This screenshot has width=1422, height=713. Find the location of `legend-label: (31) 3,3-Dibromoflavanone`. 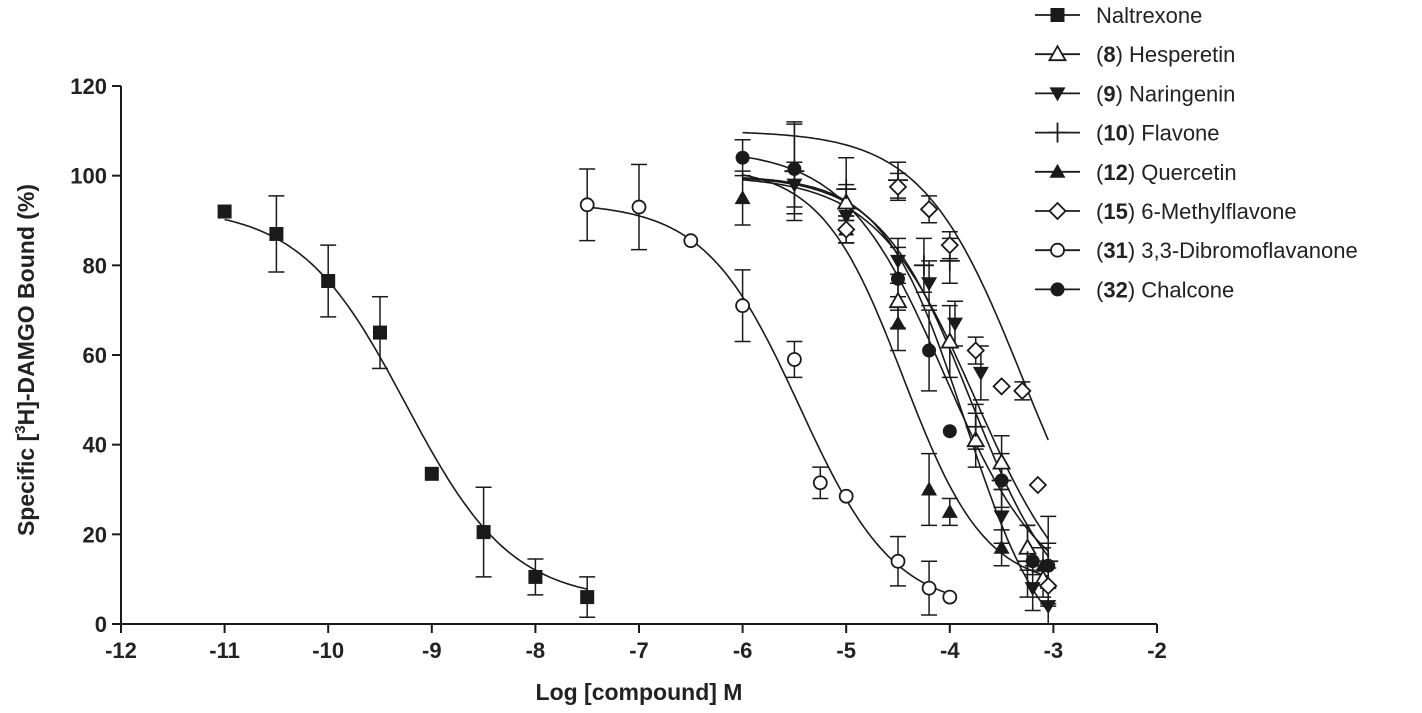

legend-label: (31) 3,3-Dibromoflavanone is located at coordinates (1227, 250).